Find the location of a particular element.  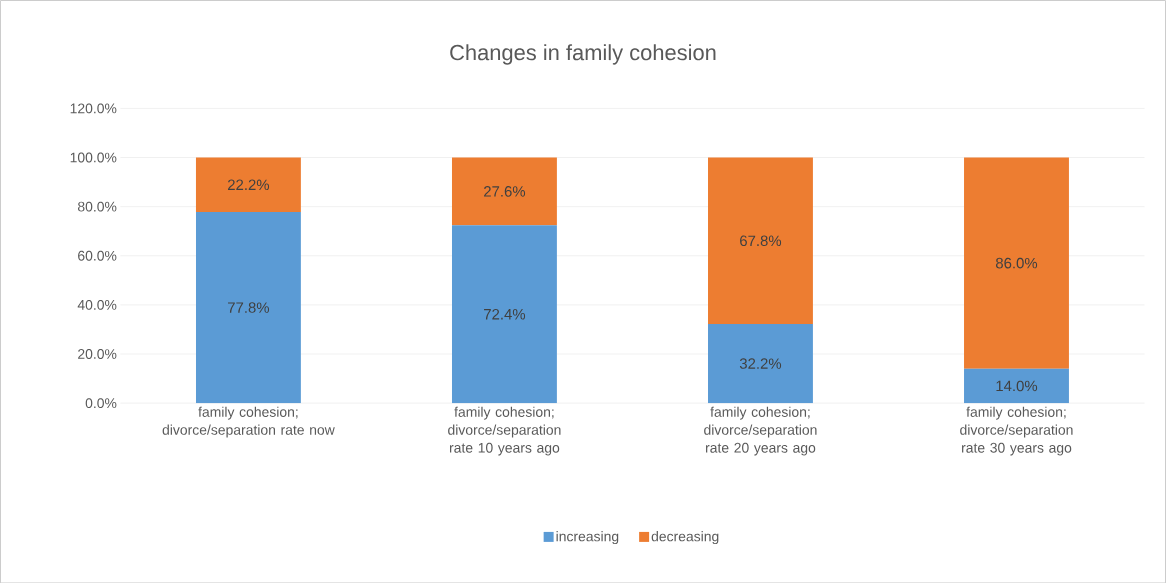

x-tick-label: family cohesion; divorce/separation rate 20 years ago is located at coordinates (760, 431).